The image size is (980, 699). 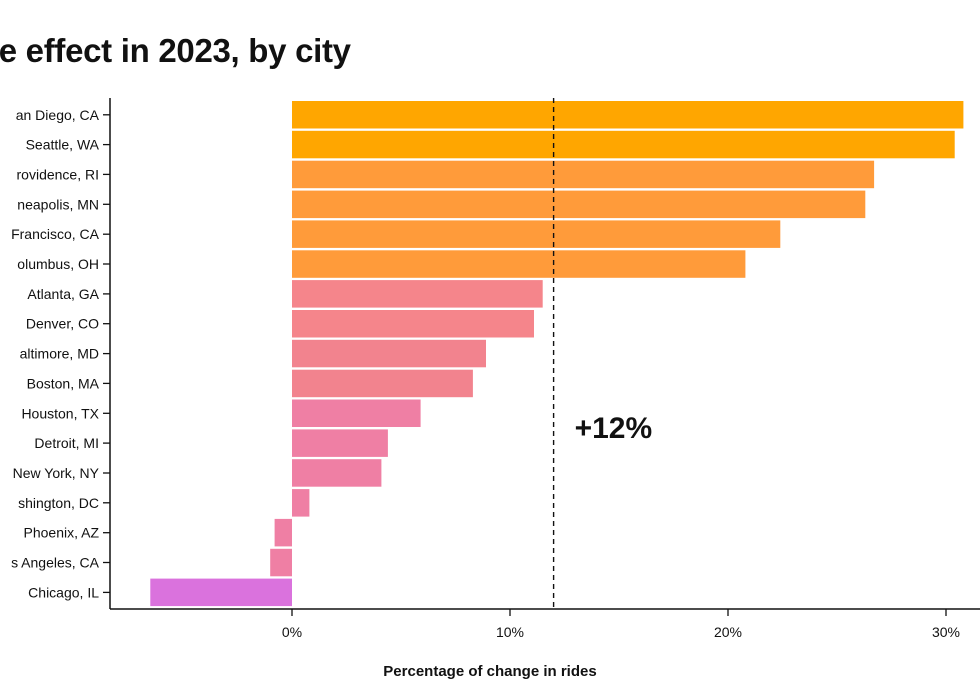 I want to click on y-tick-label: Chicago, IL, so click(x=63, y=592).